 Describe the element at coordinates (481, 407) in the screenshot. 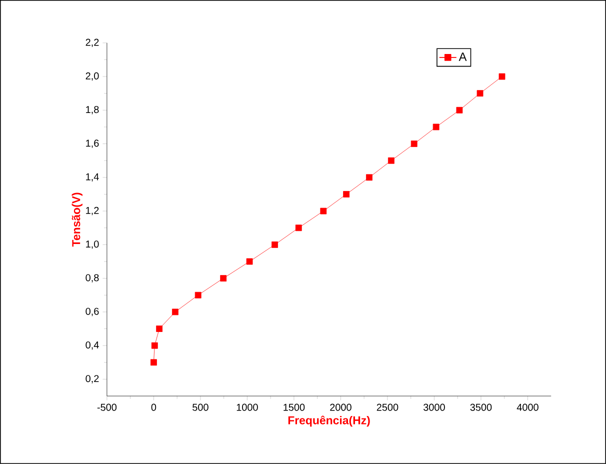

I see `x-tick-label: 3500` at that location.